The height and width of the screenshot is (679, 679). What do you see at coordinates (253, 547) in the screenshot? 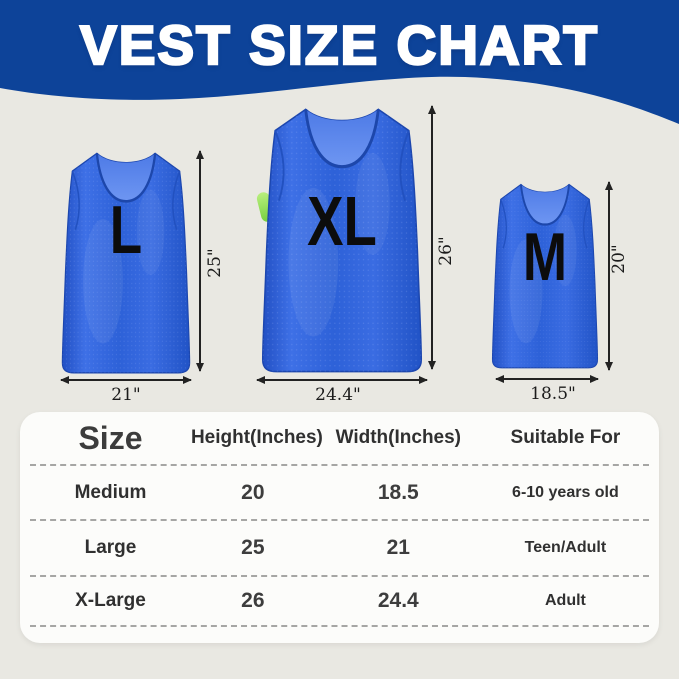
I see `table-cell: 25` at bounding box center [253, 547].